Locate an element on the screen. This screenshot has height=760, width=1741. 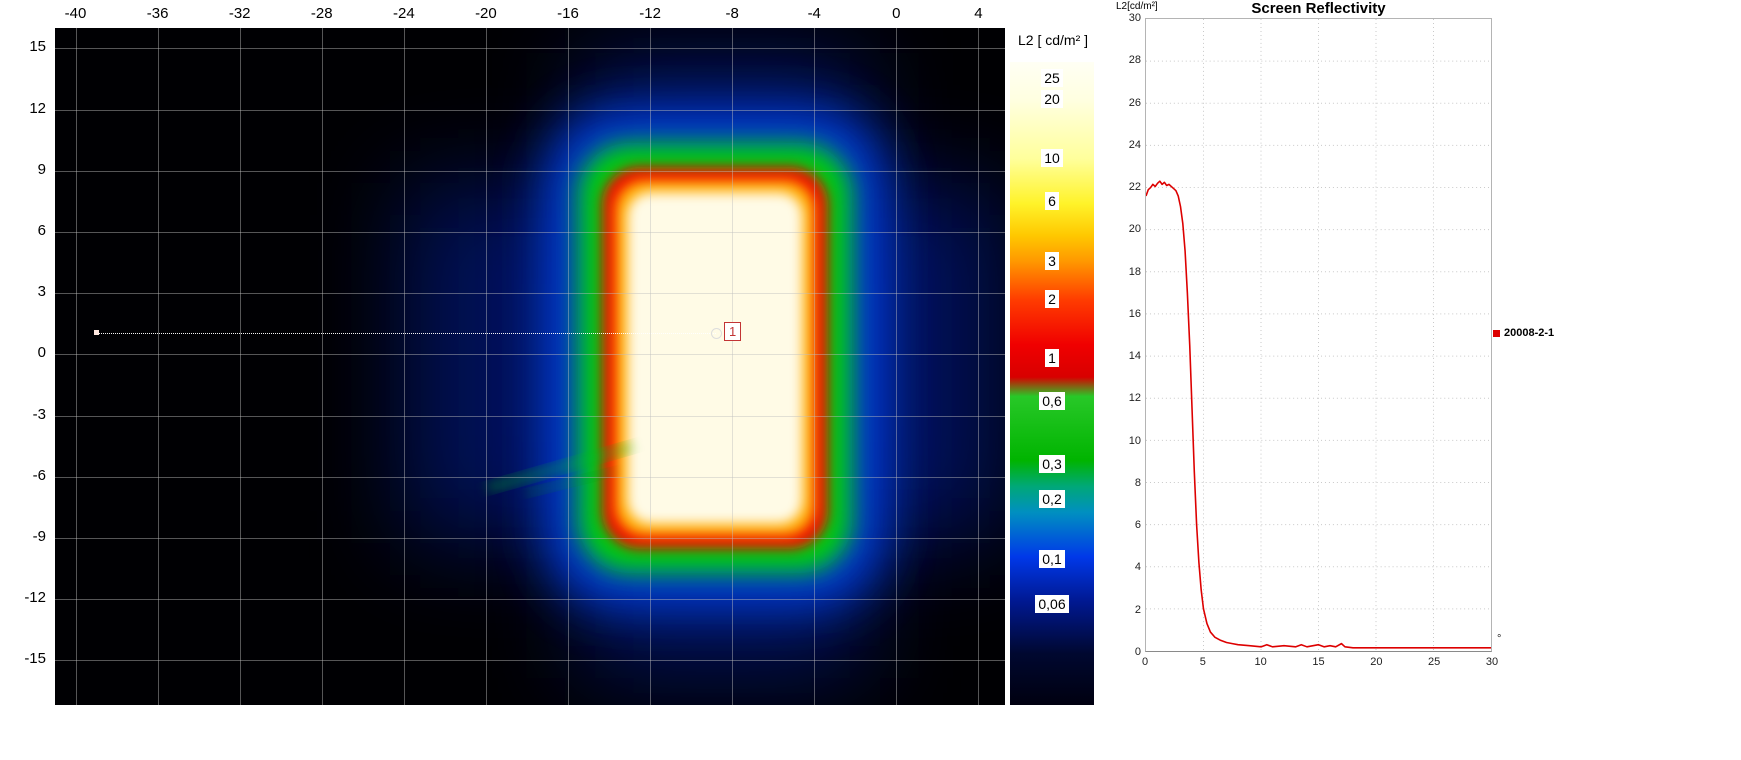
x-axis-unit-label: ° is located at coordinates (1499, 639).